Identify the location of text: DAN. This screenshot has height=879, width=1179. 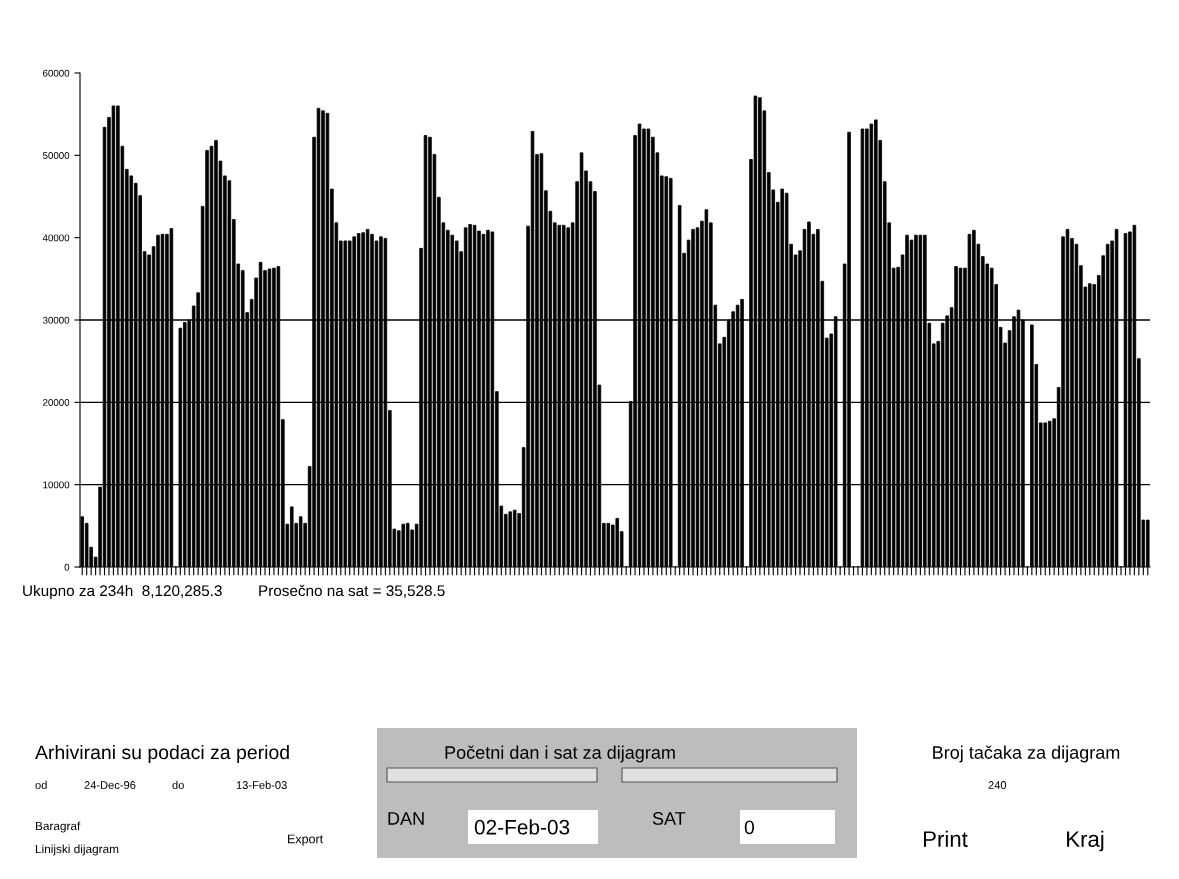
(406, 818).